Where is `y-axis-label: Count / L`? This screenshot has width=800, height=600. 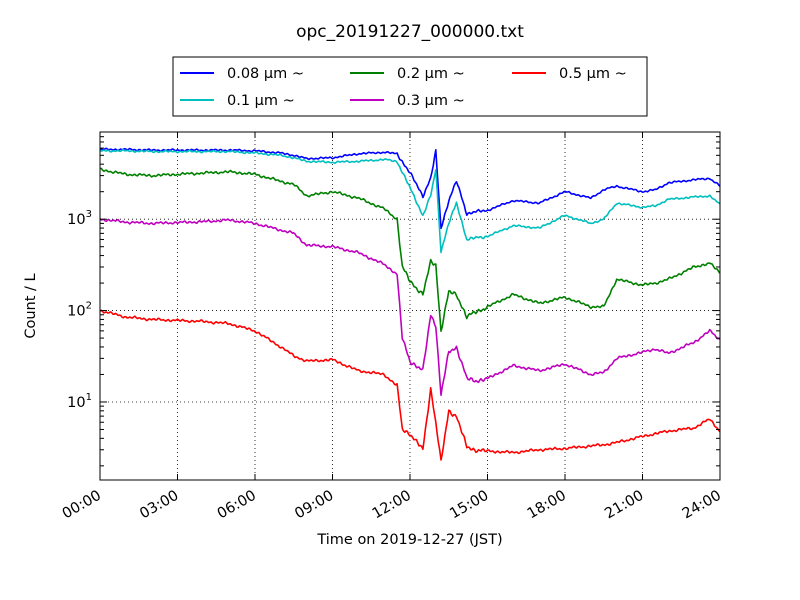
y-axis-label: Count / L is located at coordinates (31, 305).